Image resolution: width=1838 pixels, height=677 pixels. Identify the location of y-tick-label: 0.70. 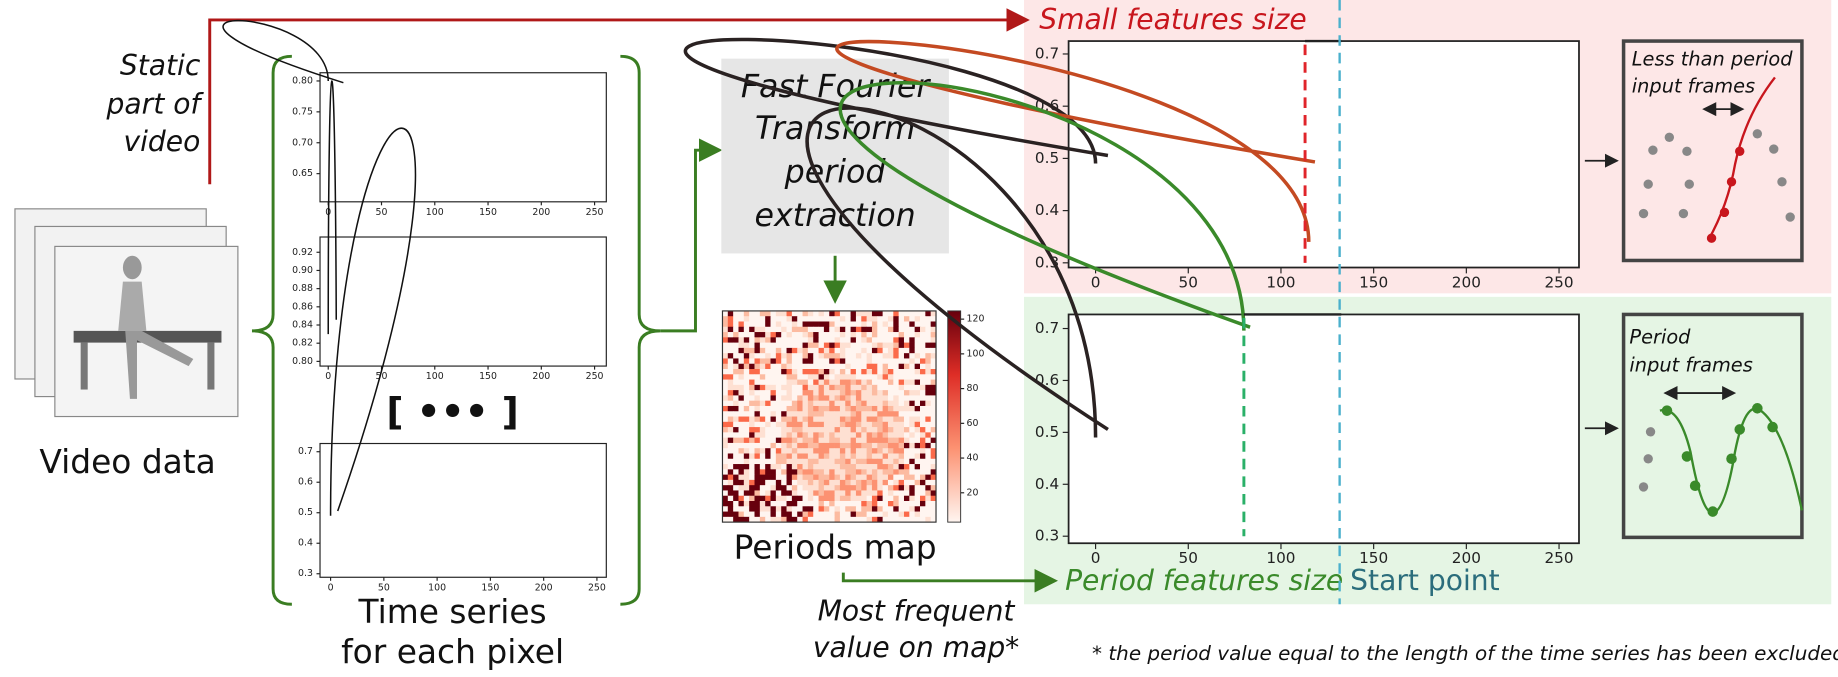
(302, 142).